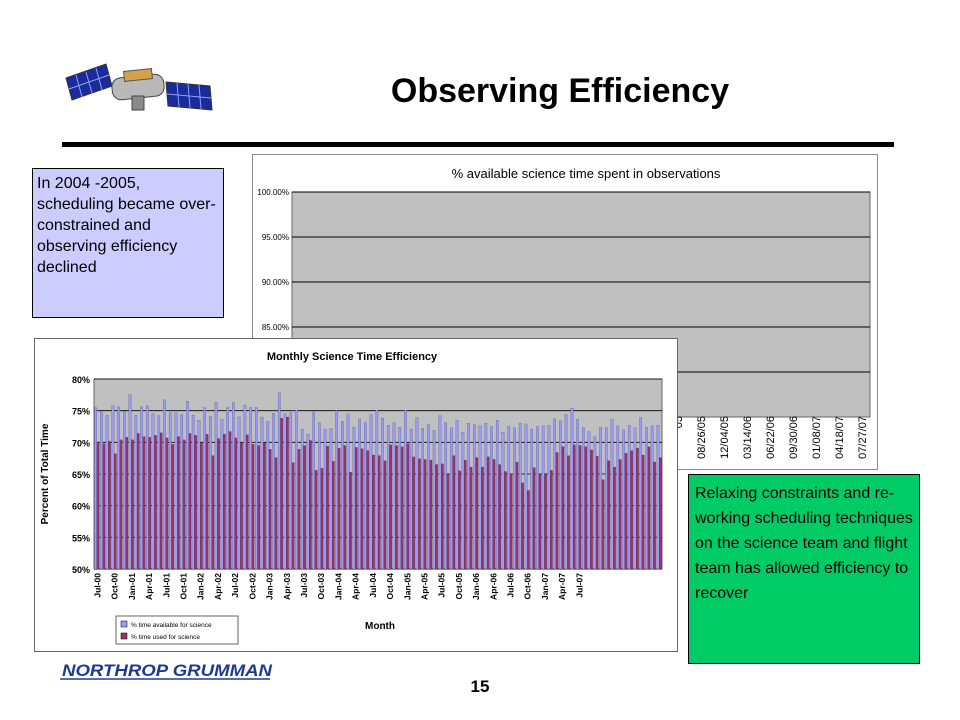  Describe the element at coordinates (725, 437) in the screenshot. I see `chart1-x-tick-label: 12/04/05` at that location.